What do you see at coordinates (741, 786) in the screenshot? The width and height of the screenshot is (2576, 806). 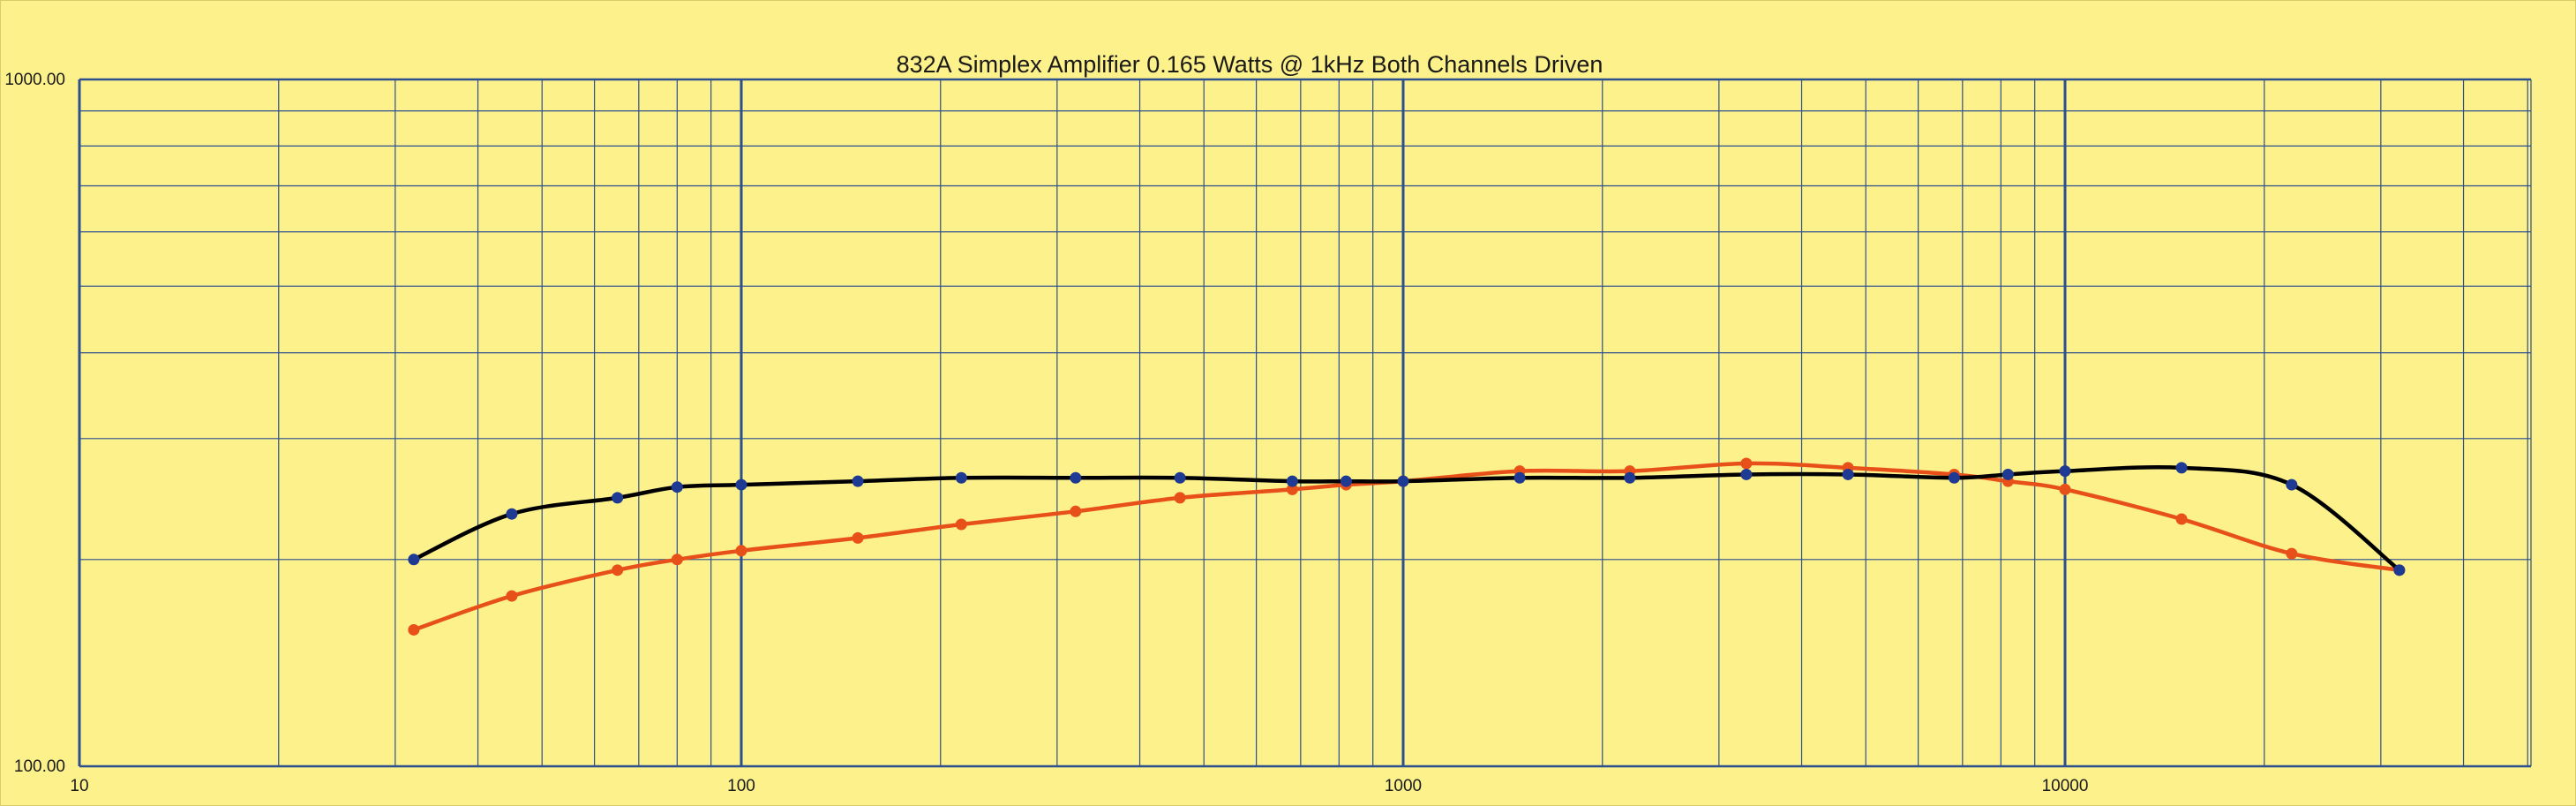 I see `x-tick-label: 100` at bounding box center [741, 786].